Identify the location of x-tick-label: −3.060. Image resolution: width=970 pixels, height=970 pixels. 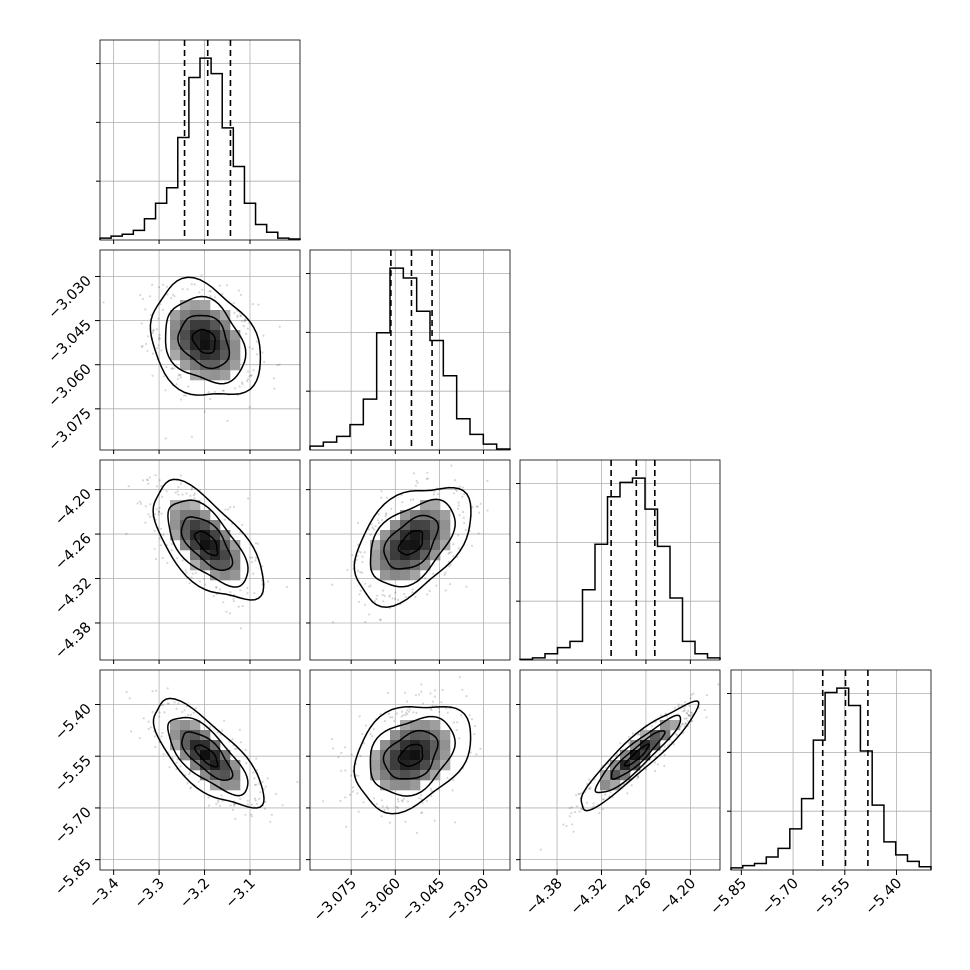
(379, 900).